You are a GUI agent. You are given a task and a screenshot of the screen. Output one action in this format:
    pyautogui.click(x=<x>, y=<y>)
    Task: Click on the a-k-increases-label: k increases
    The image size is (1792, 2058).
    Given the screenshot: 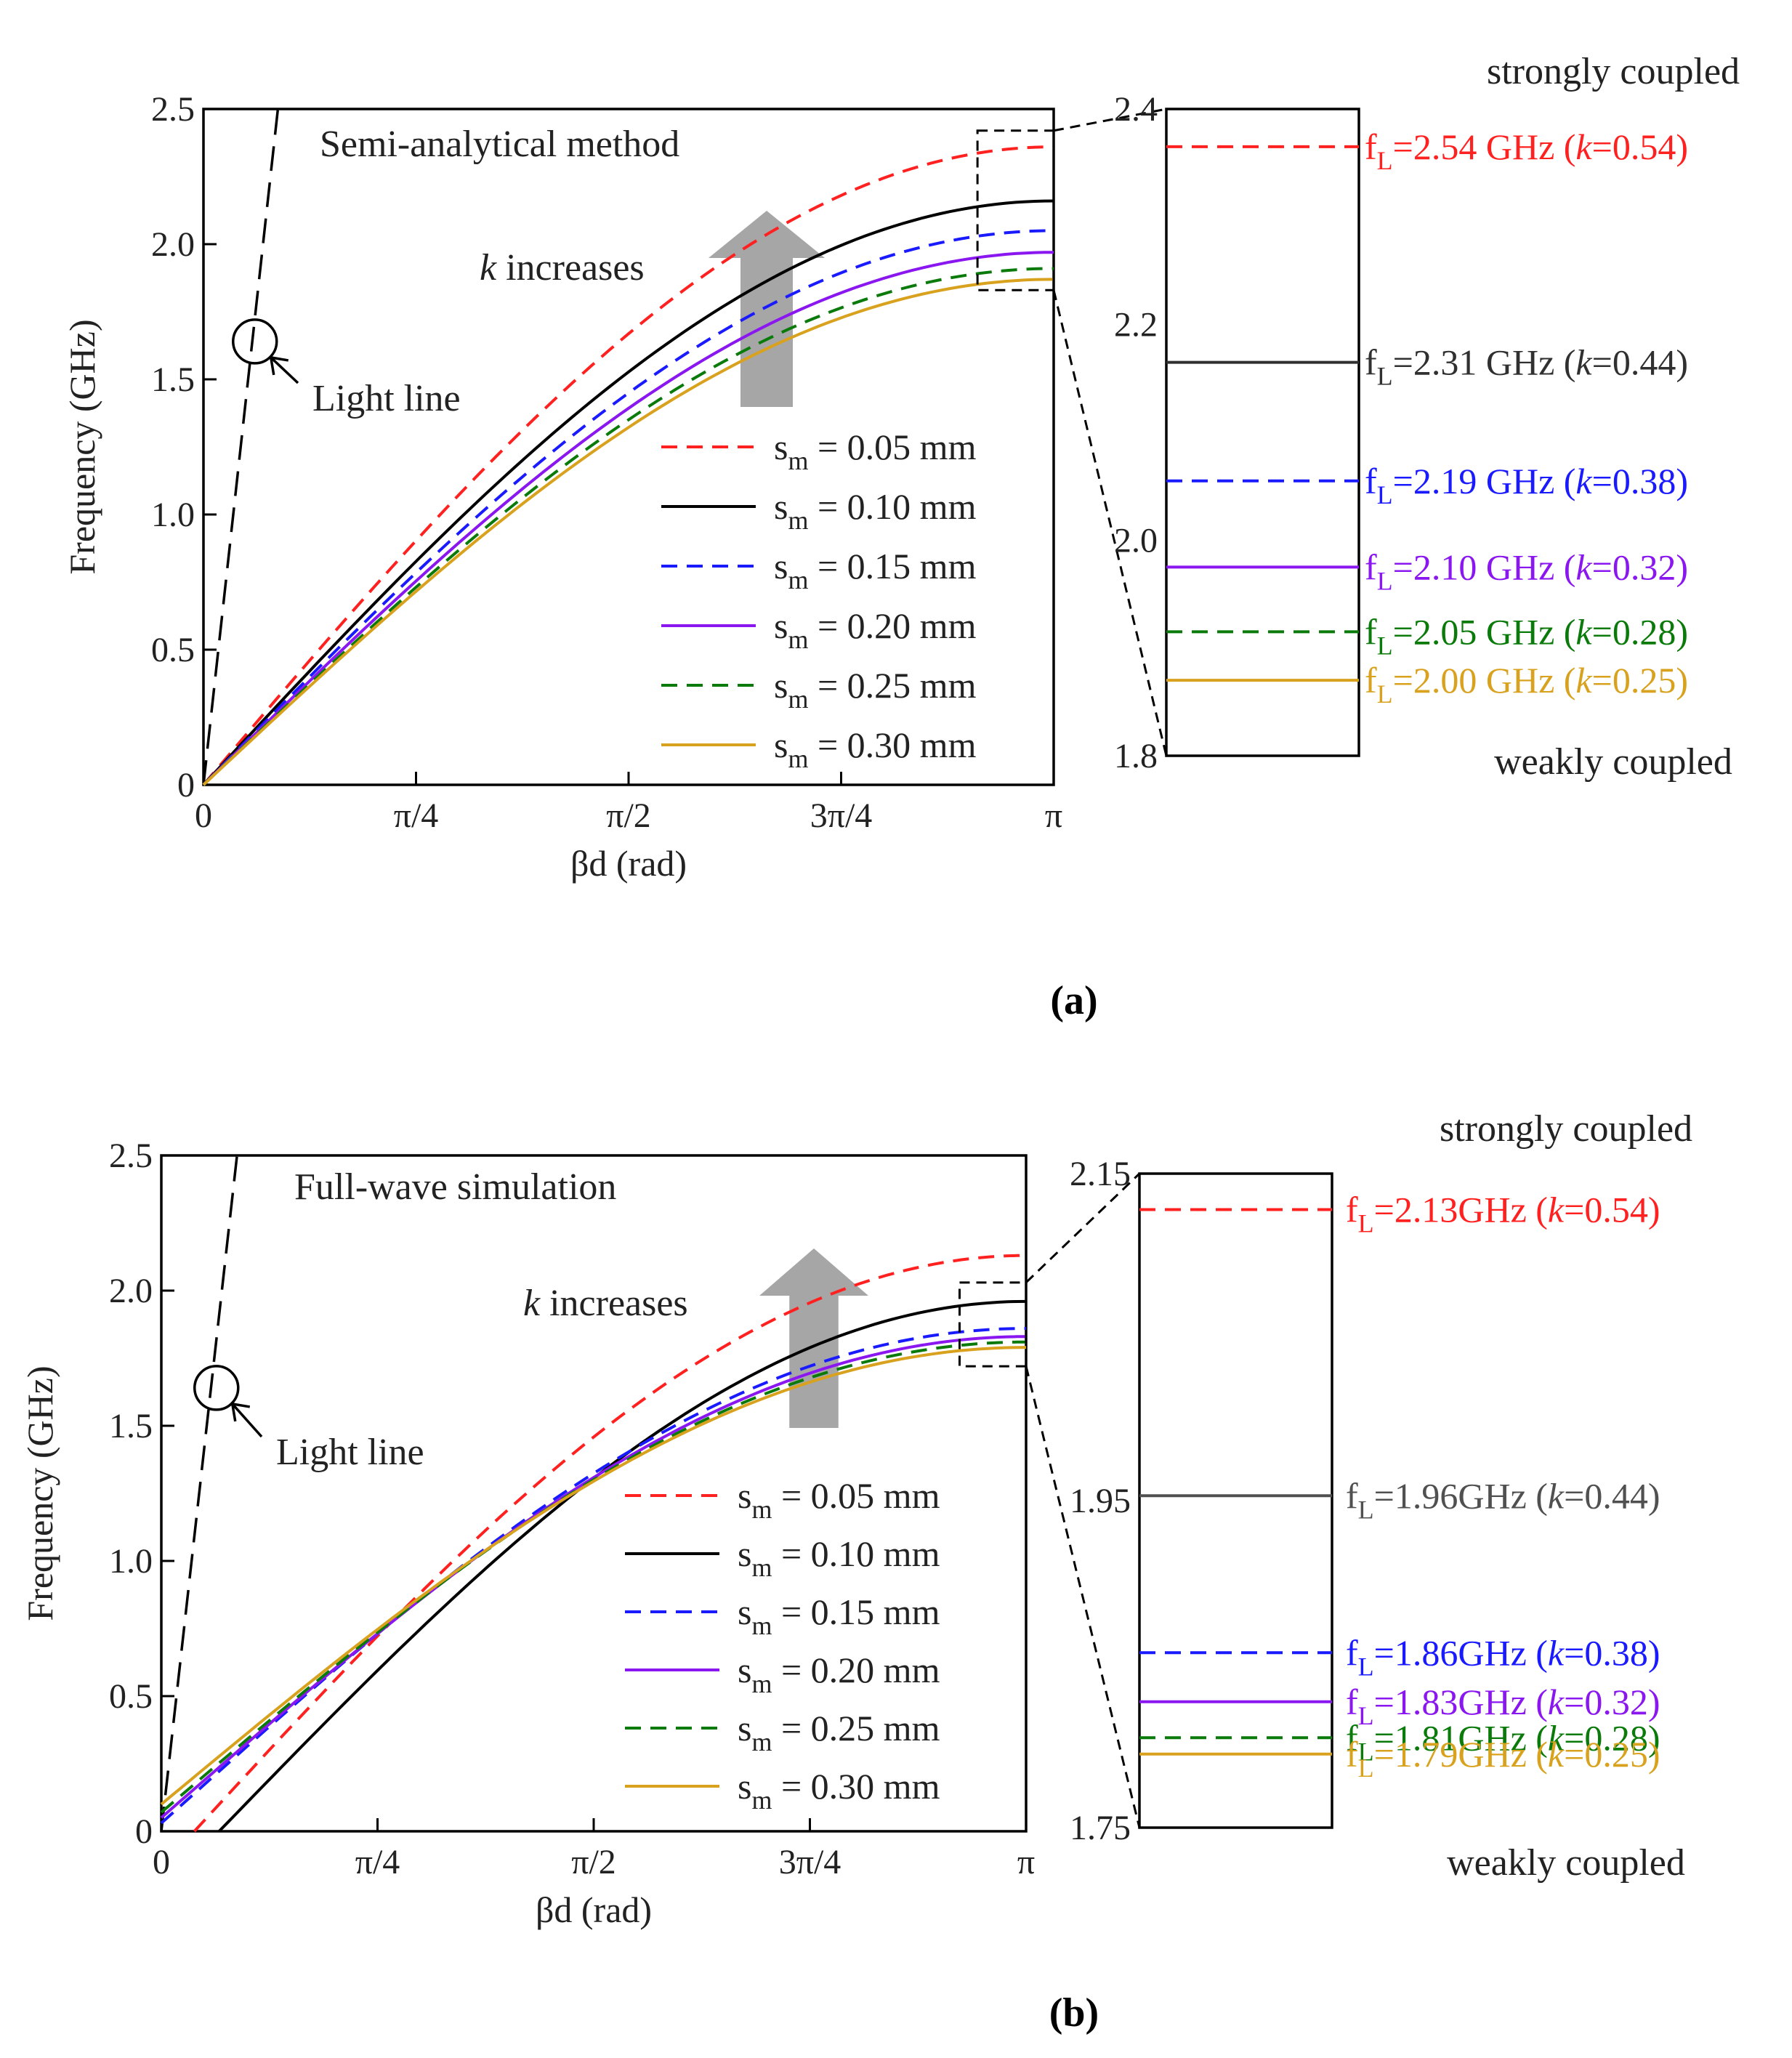 What is the action you would take?
    pyautogui.click(x=562, y=267)
    